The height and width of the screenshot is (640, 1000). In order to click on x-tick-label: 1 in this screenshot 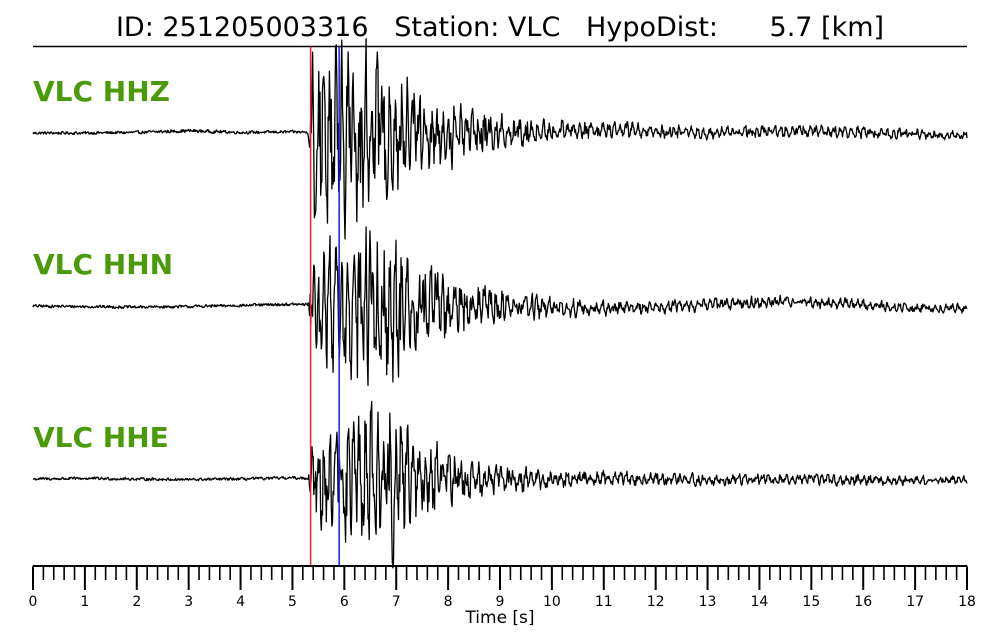, I will do `click(84, 602)`.